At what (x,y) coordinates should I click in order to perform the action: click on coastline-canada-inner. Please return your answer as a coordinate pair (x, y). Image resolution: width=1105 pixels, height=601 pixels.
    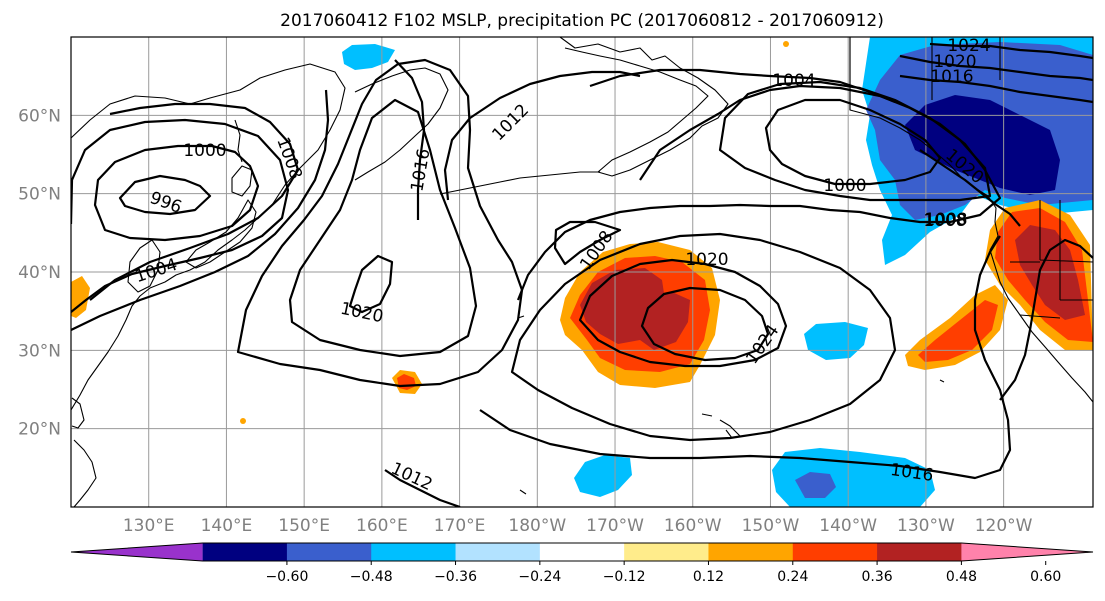
    Looking at the image, I should click on (925, 73).